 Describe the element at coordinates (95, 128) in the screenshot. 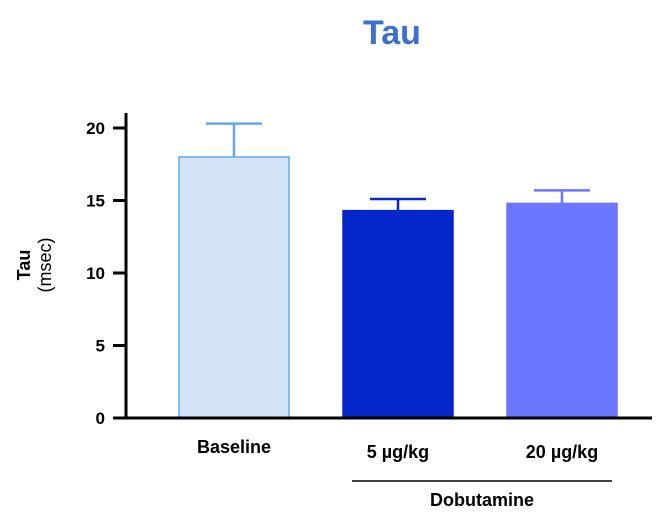

I see `y-tick-label: 20` at that location.